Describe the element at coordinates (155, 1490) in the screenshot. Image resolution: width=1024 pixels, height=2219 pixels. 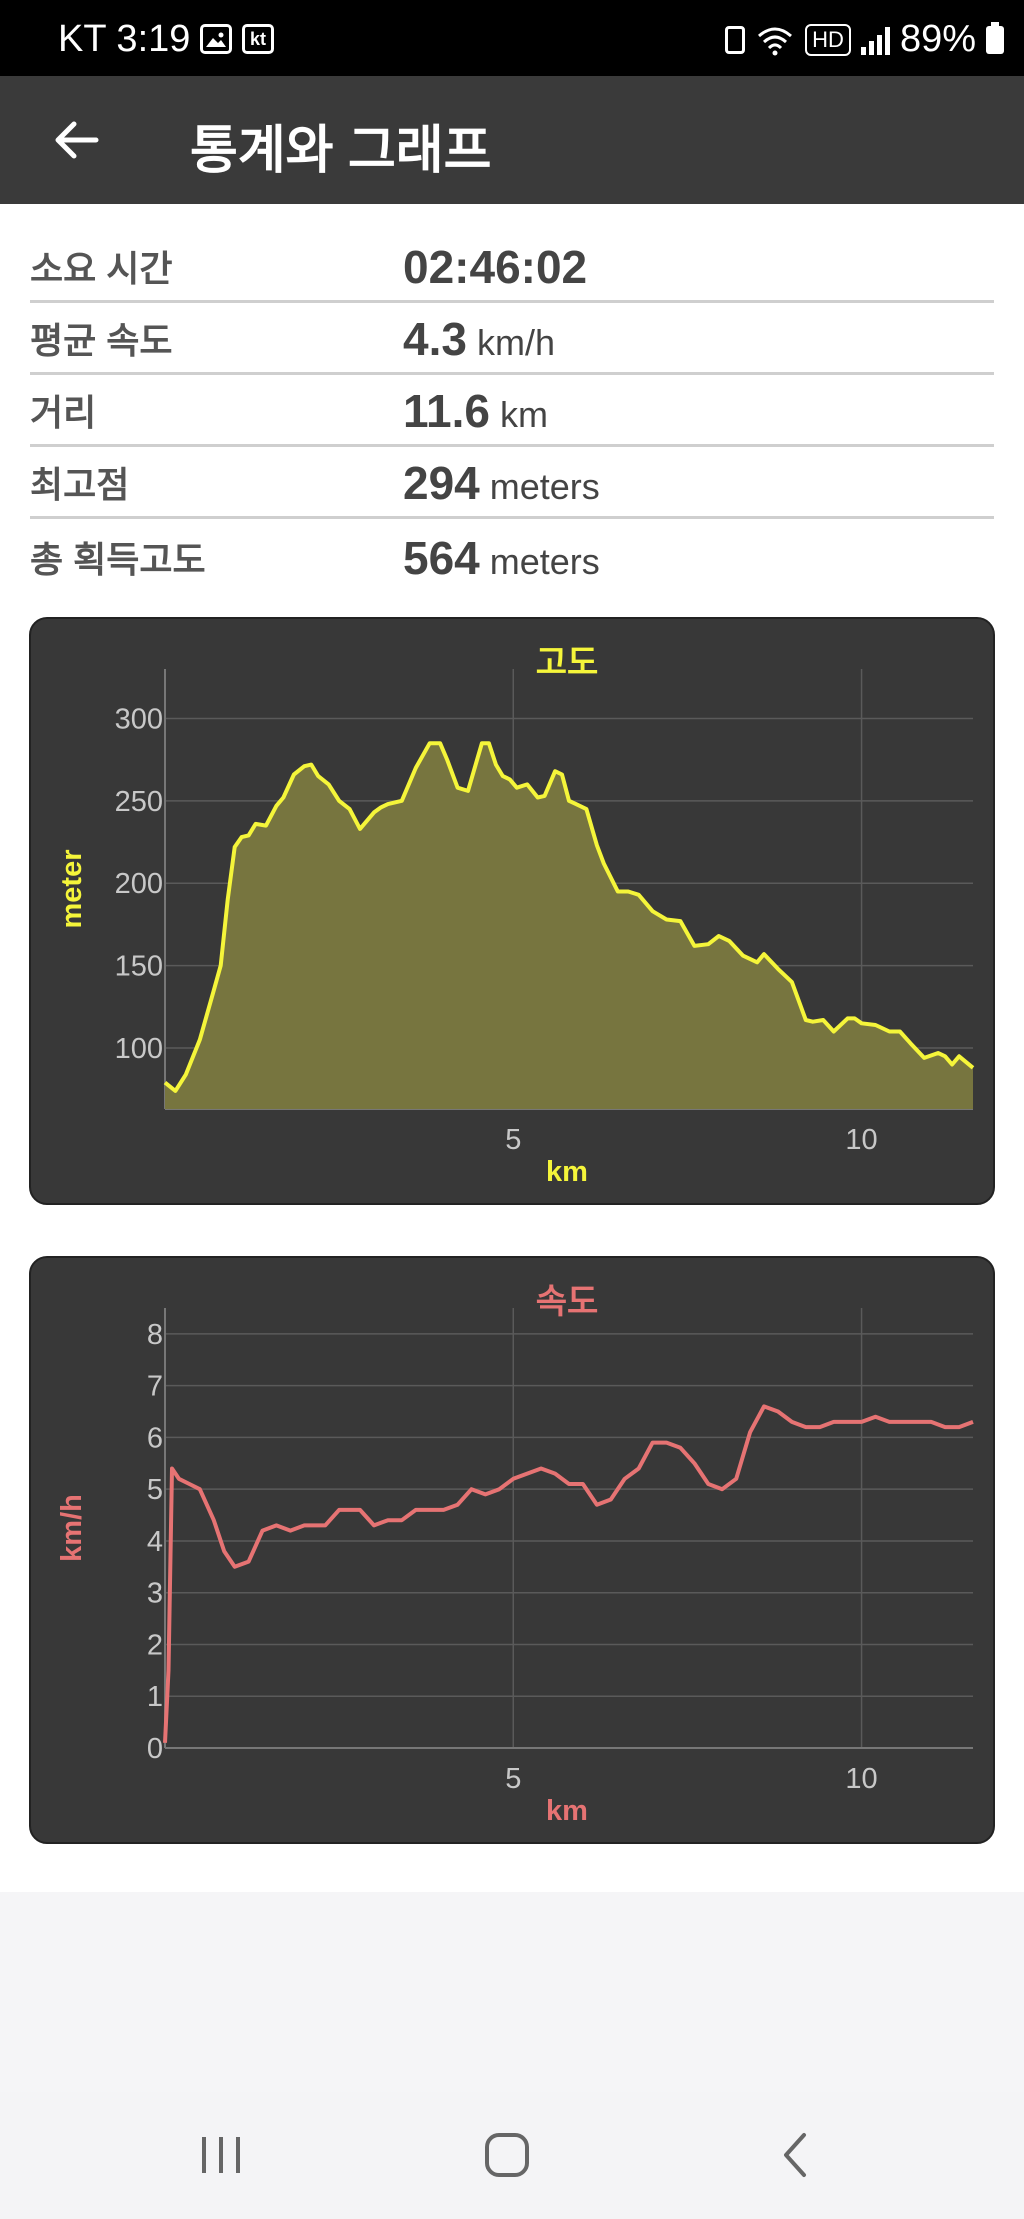
I see `y-tick-label: 5` at that location.